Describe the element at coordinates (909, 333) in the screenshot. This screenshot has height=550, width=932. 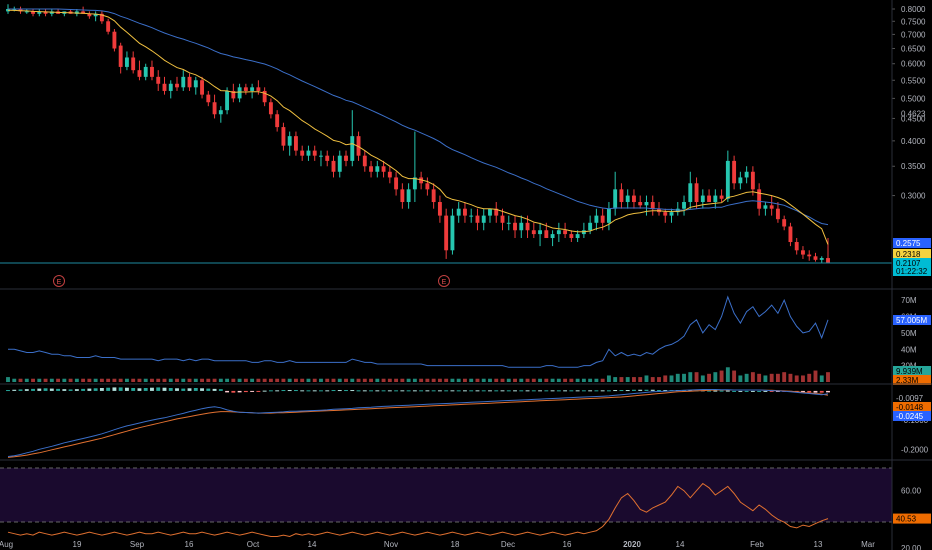
I see `volume-tick-label: 50M` at that location.